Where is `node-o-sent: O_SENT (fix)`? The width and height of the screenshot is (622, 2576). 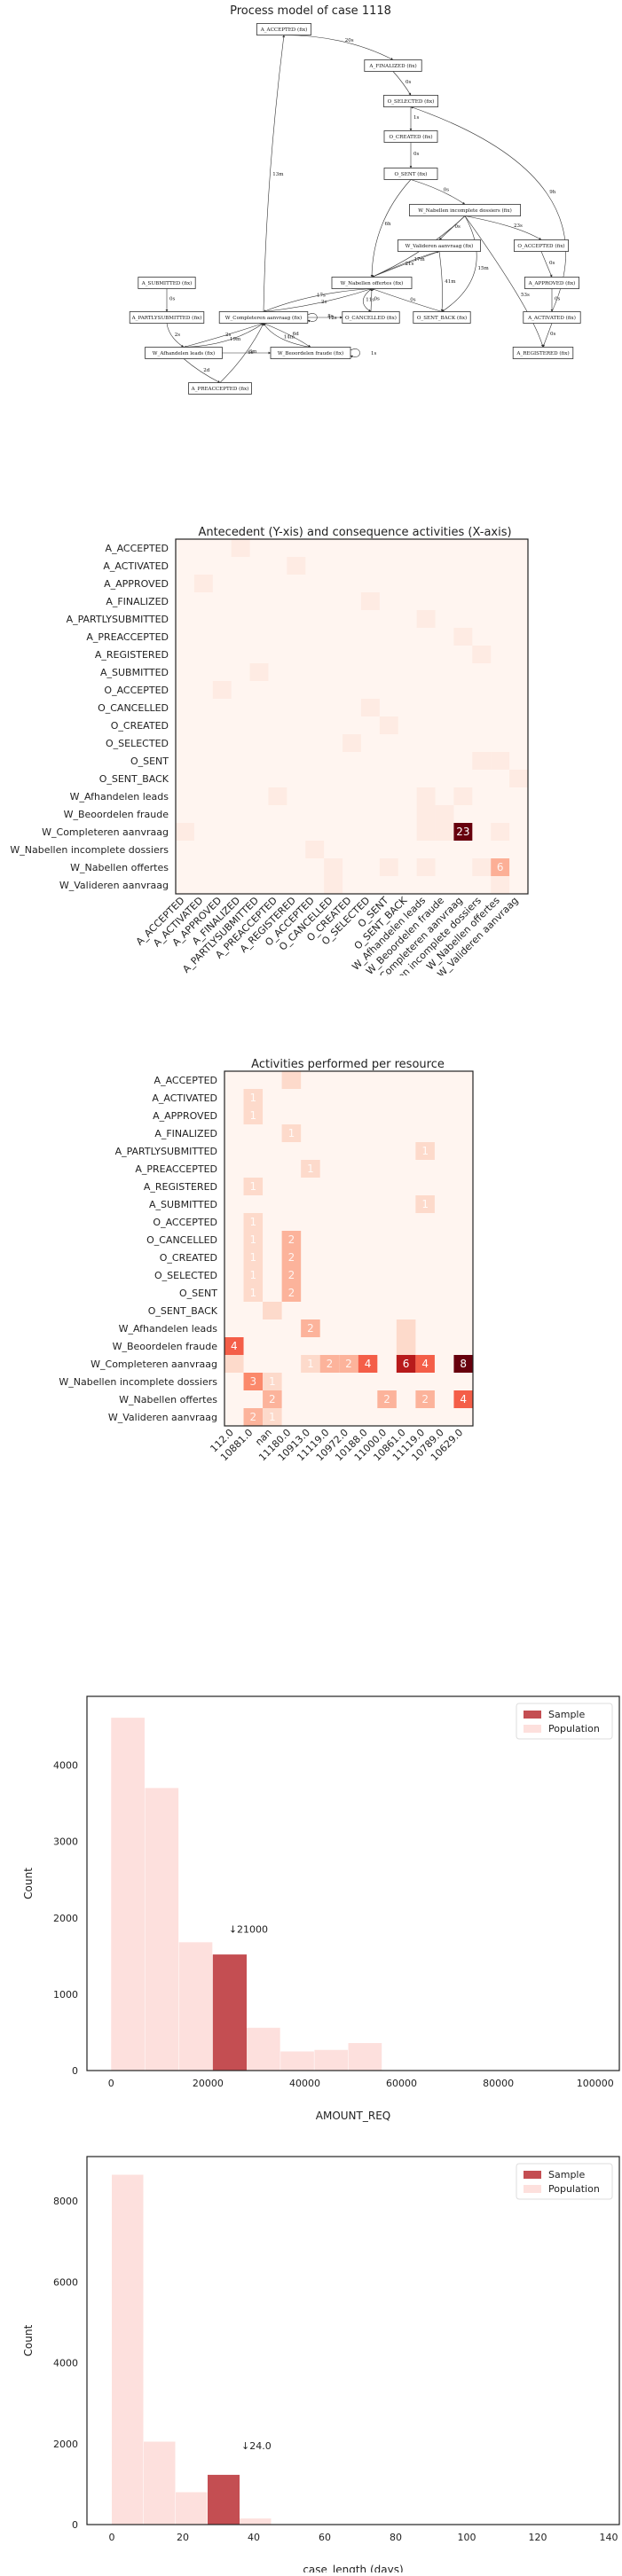
node-o-sent: O_SENT (fix) is located at coordinates (410, 174).